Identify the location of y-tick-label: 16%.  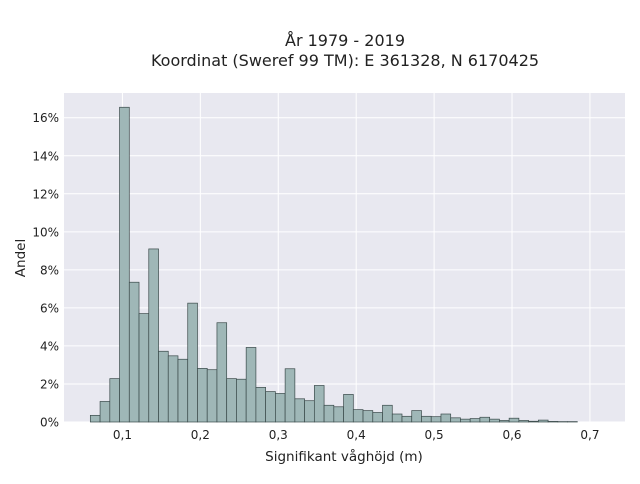
(45, 118).